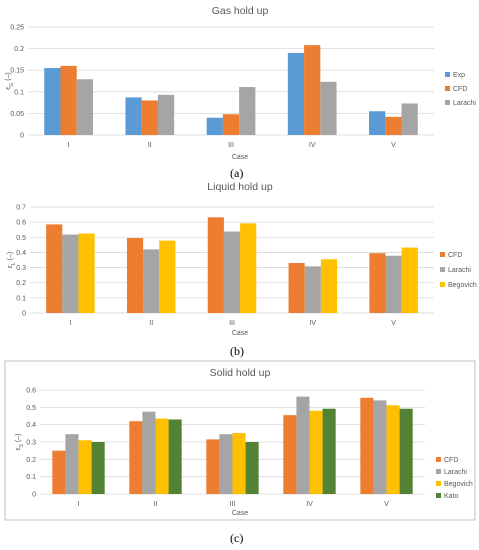 The image size is (479, 550). I want to click on bar-exp-v, so click(377, 123).